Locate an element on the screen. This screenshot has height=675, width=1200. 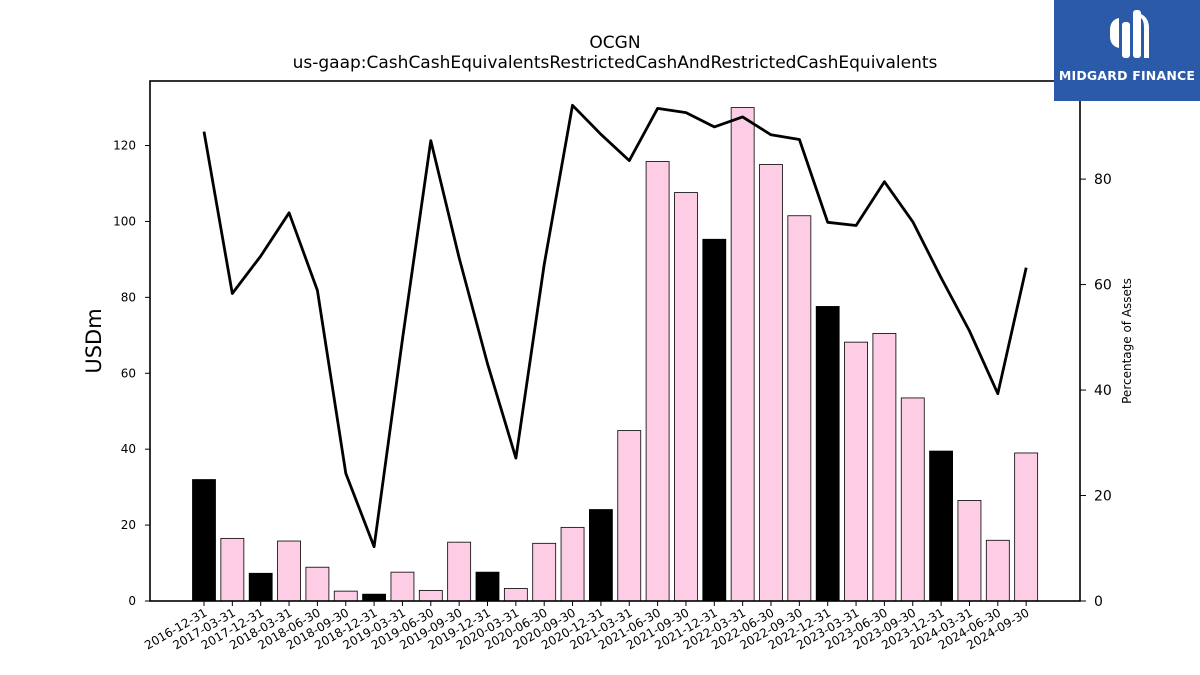
y2-tick-label: 0 is located at coordinates (1098, 602).